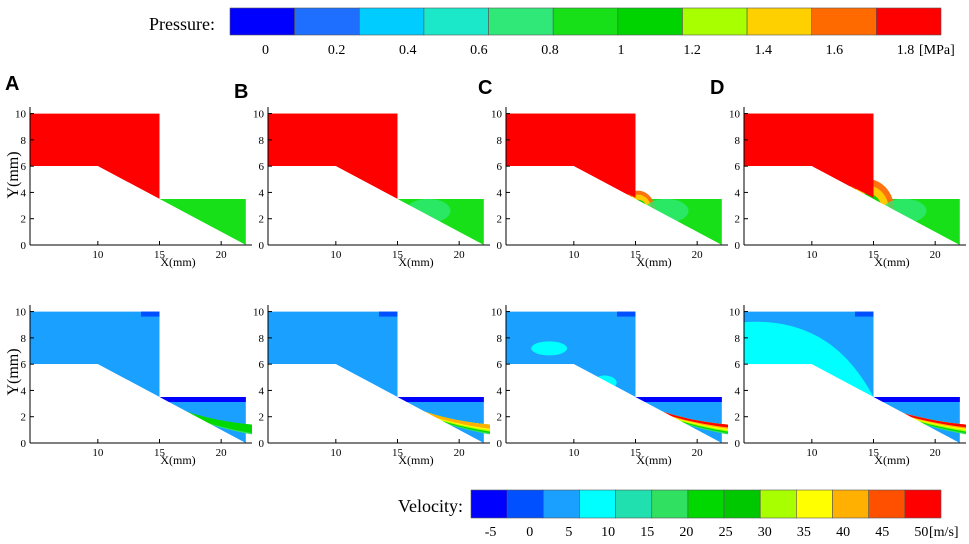 This screenshot has width=969, height=544. Describe the element at coordinates (706, 504) in the screenshot. I see `velocity-colorbar-cells` at that location.